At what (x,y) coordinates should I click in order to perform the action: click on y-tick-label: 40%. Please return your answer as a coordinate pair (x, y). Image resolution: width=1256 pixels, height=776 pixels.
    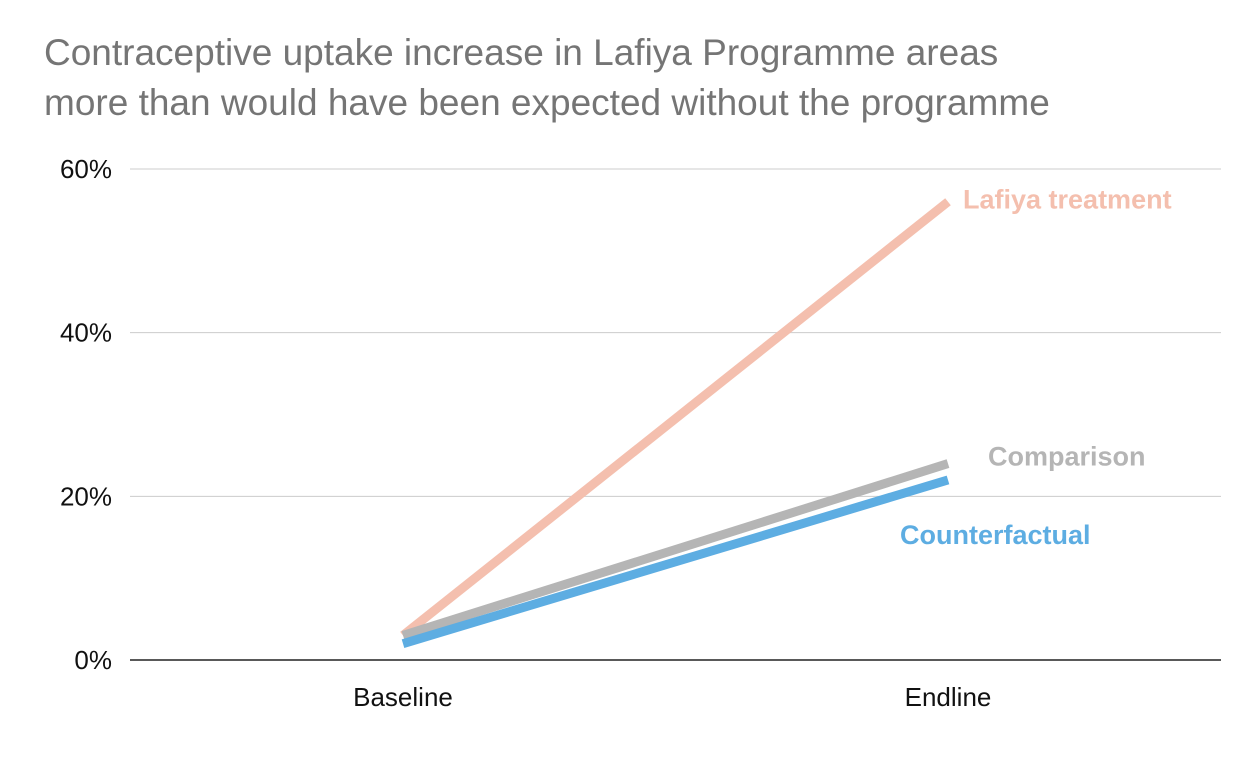
    Looking at the image, I should click on (86, 333).